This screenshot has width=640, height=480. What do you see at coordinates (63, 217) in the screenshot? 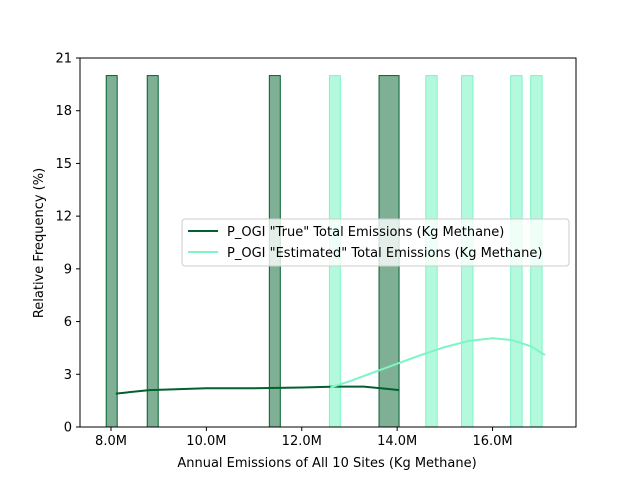
I see `y-tick-label-4: 12` at bounding box center [63, 217].